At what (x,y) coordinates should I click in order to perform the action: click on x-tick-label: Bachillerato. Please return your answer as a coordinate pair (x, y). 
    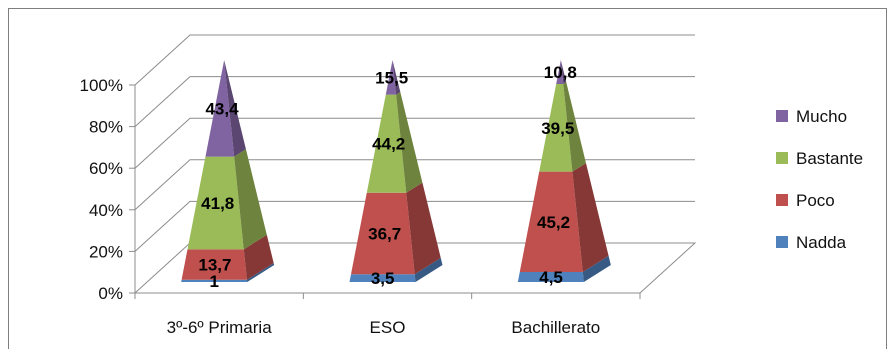
    Looking at the image, I should click on (555, 327).